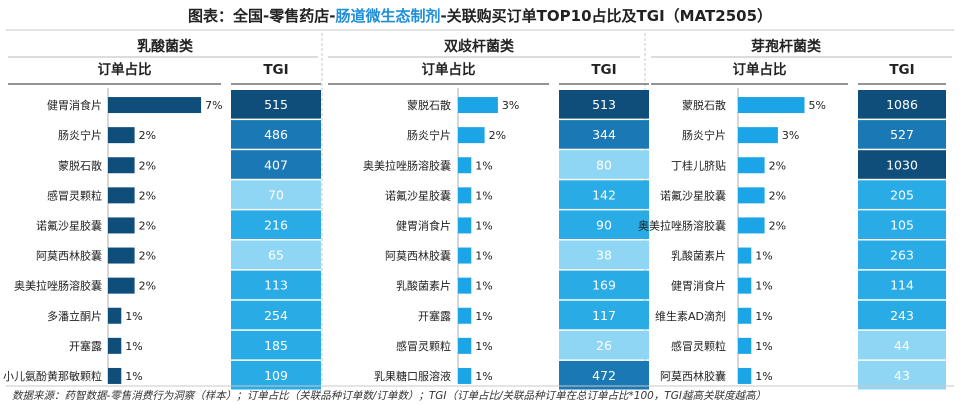  I want to click on tgi-value-label: 43, so click(902, 375).